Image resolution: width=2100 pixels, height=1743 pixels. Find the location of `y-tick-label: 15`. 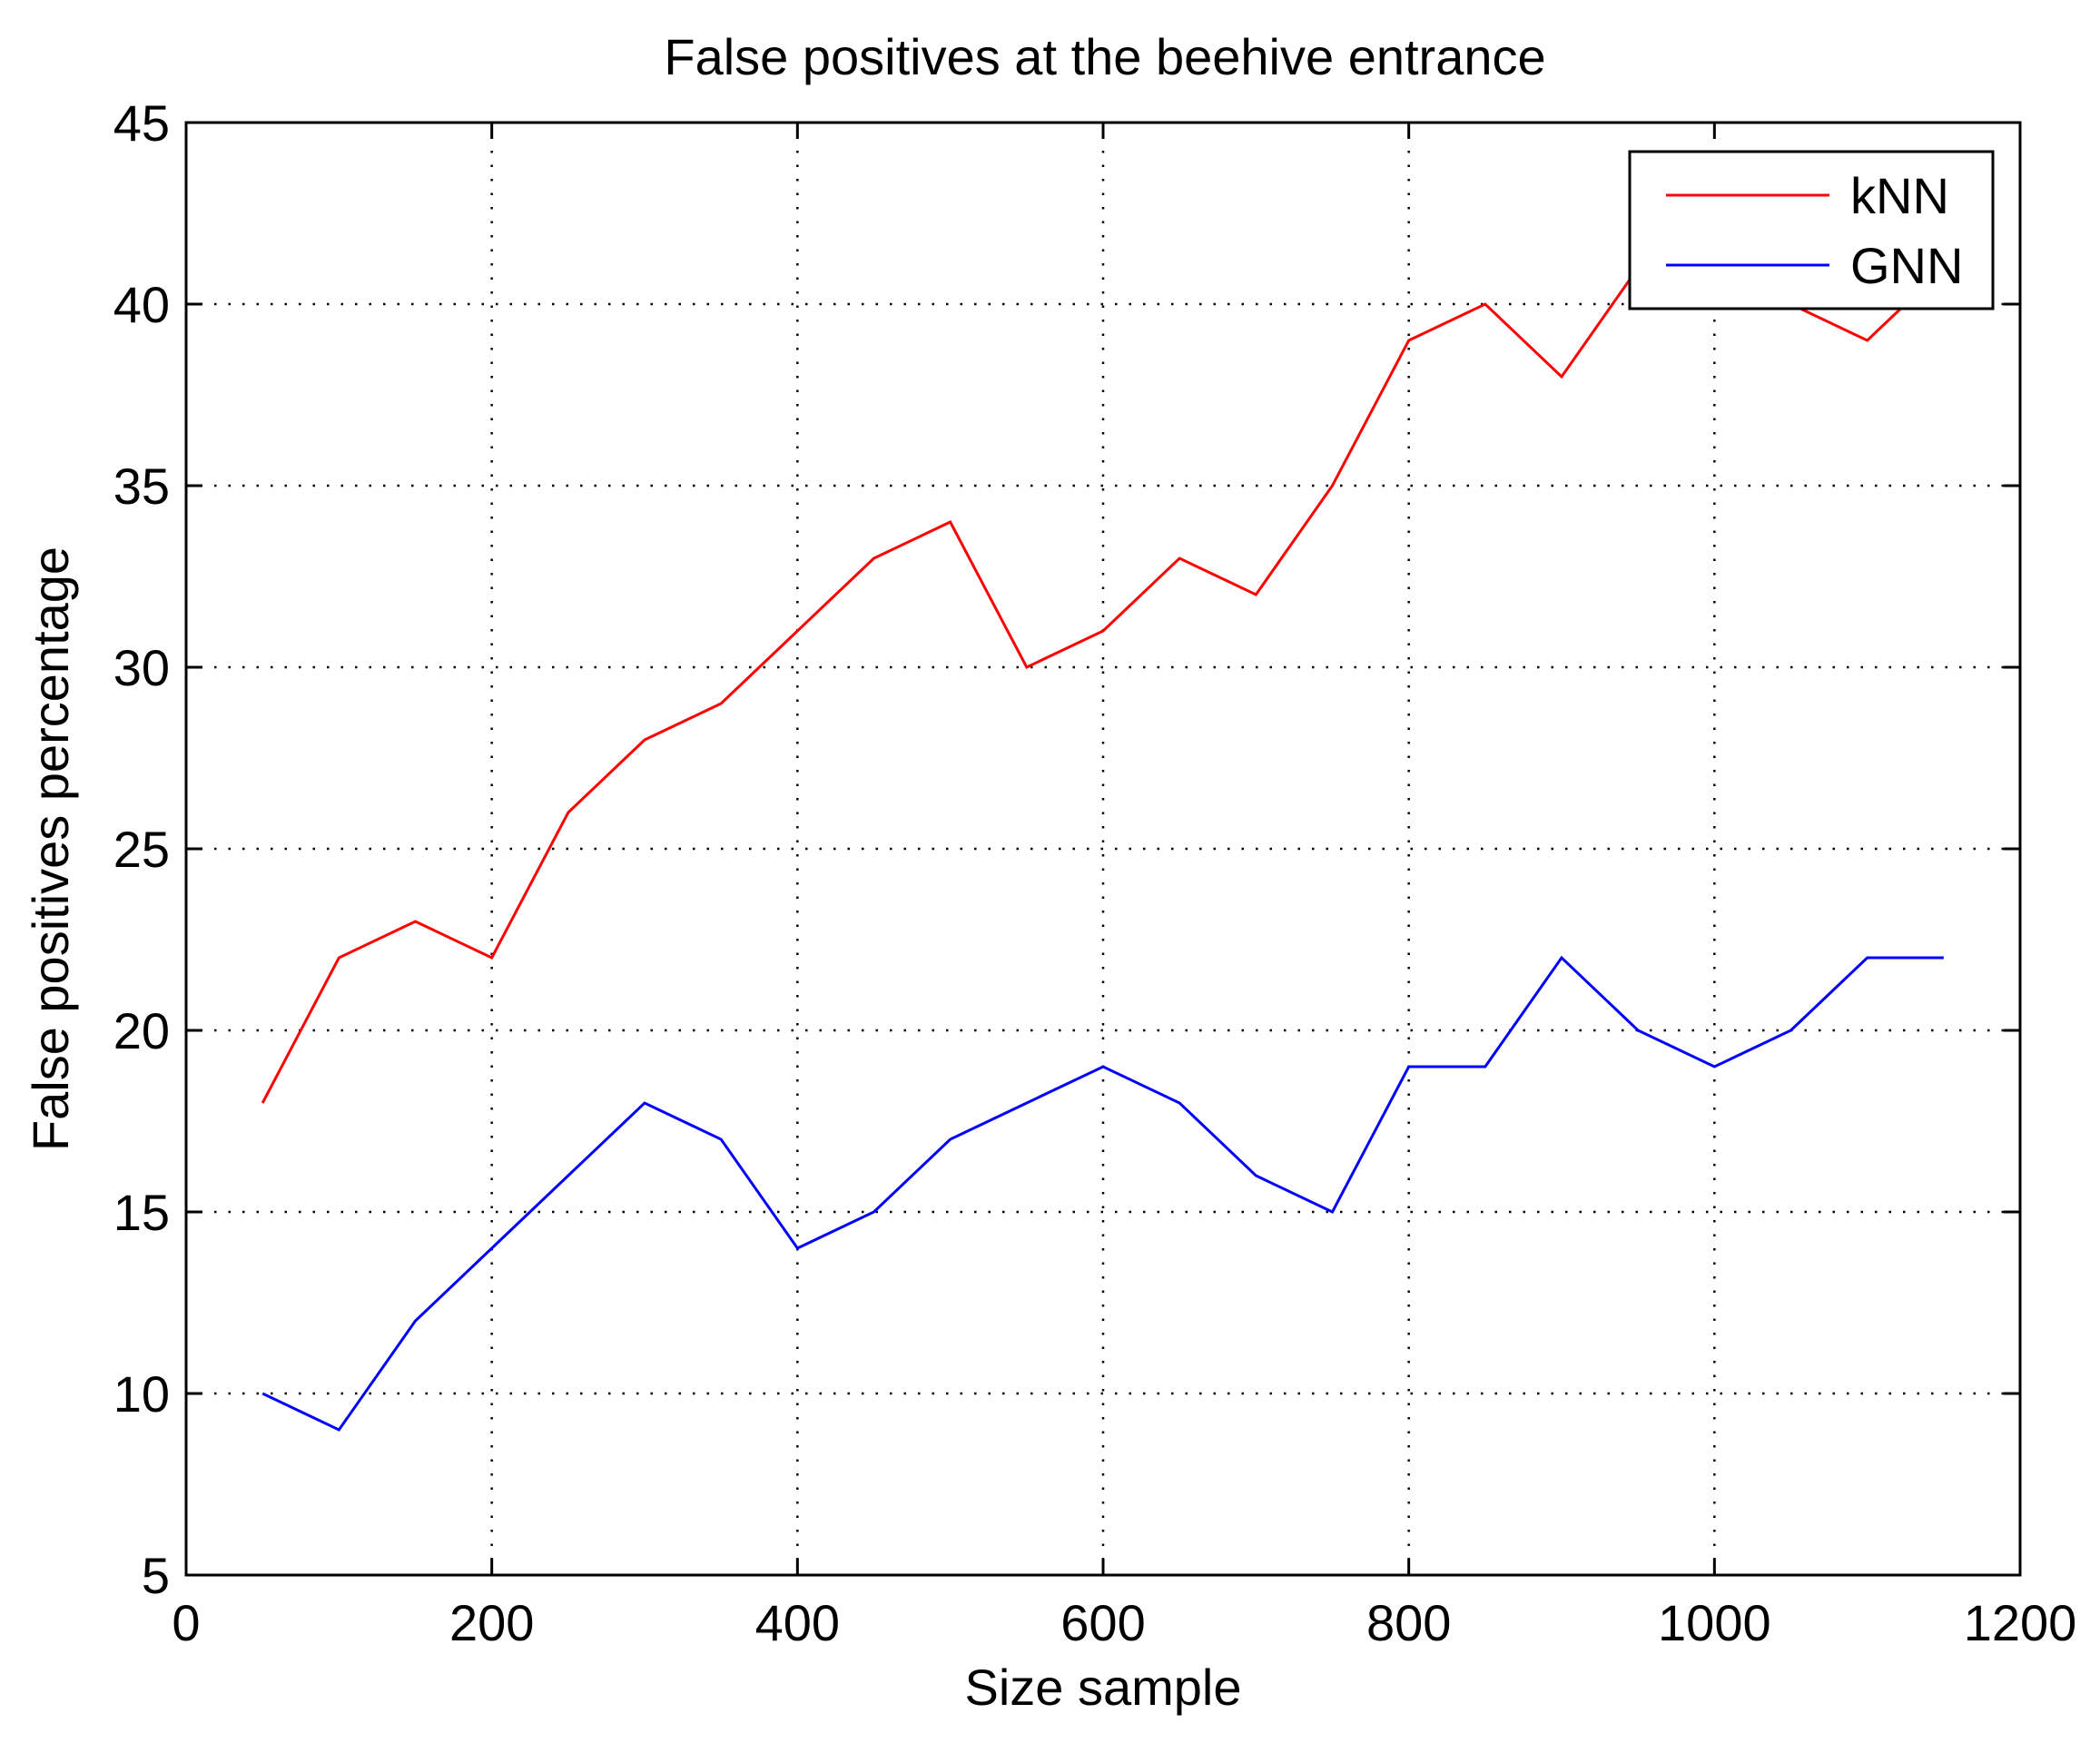

y-tick-label: 15 is located at coordinates (141, 1212).